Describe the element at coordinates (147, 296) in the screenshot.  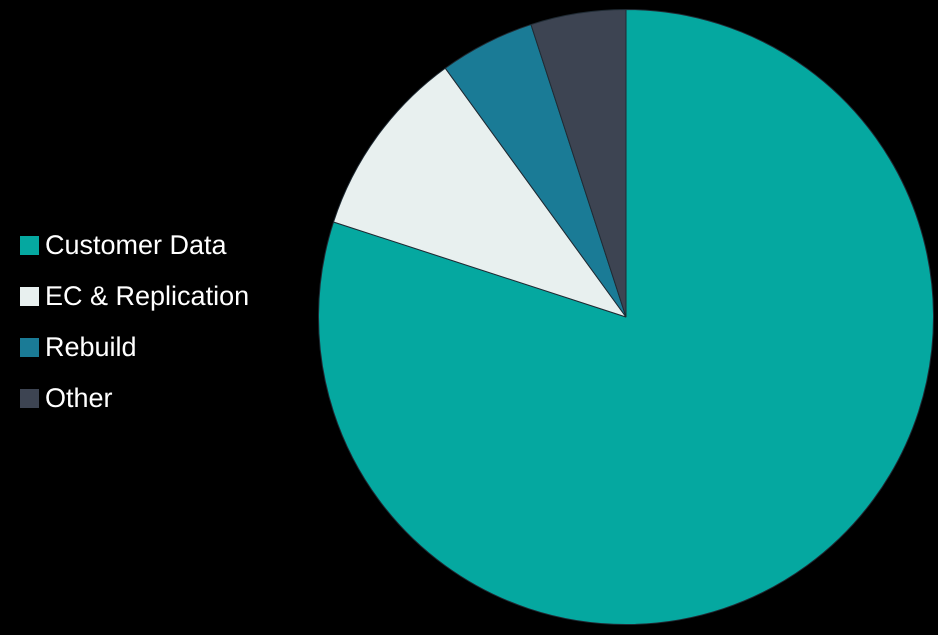
I see `legend-label: EC & Replication` at that location.